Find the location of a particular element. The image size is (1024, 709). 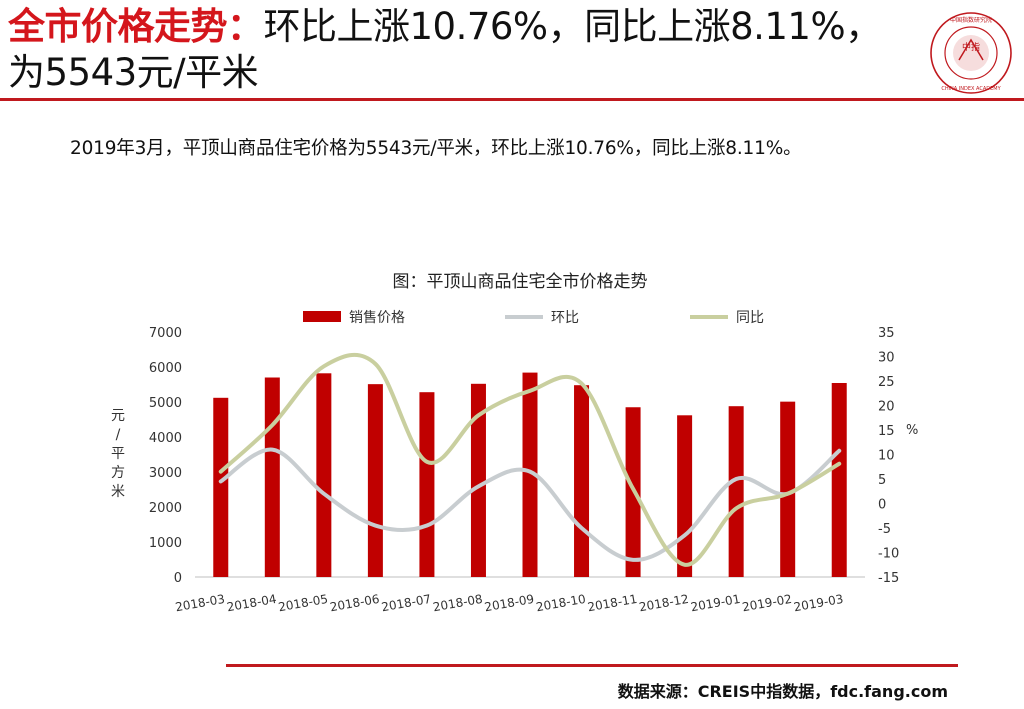

legend-label: 环比 is located at coordinates (565, 318).